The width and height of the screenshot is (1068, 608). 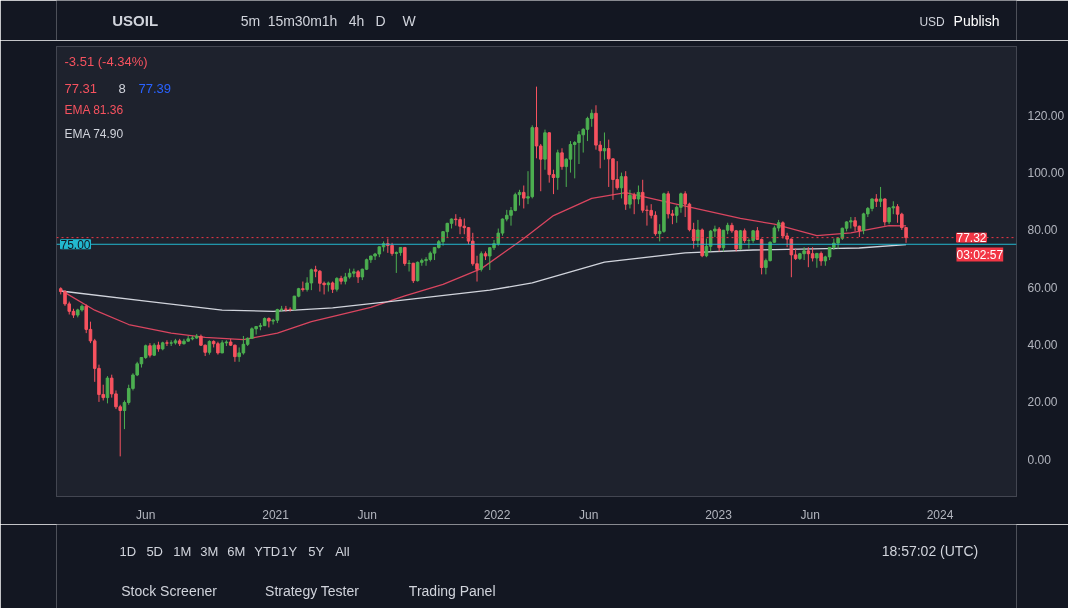 What do you see at coordinates (155, 88) in the screenshot?
I see `annotation: 77.39` at bounding box center [155, 88].